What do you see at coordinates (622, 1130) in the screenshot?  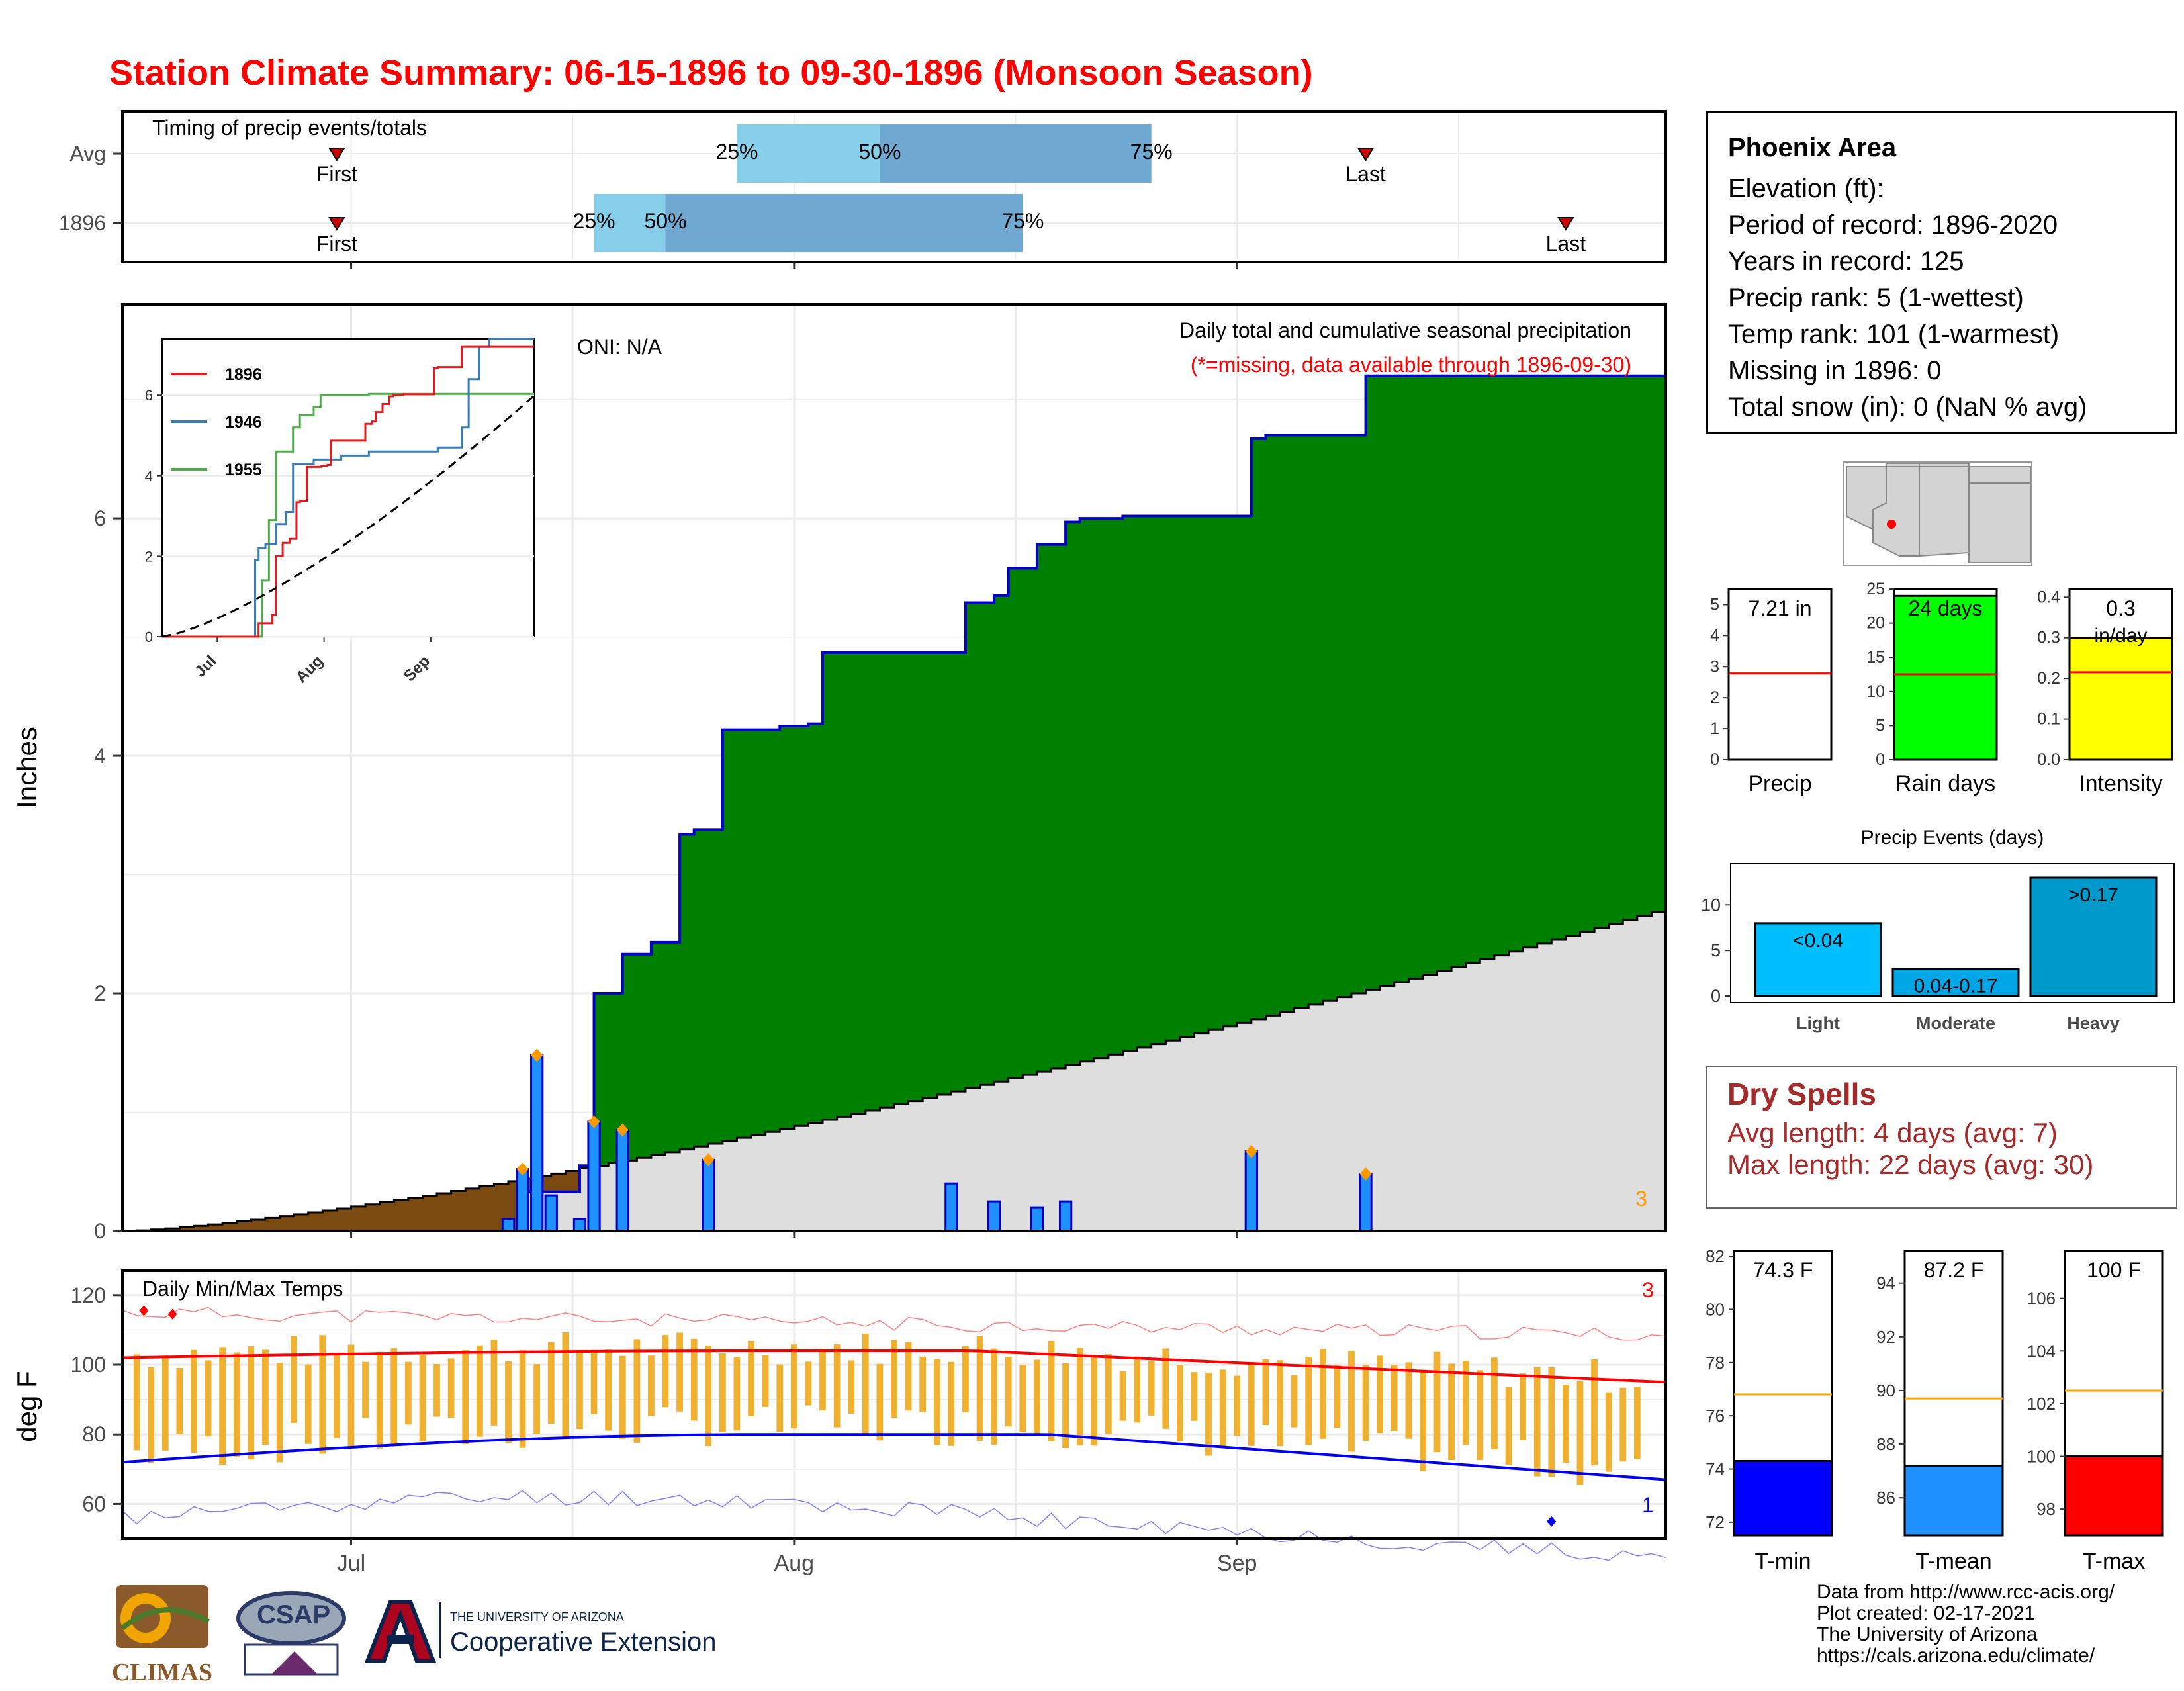 I see `heavy-day-marker` at bounding box center [622, 1130].